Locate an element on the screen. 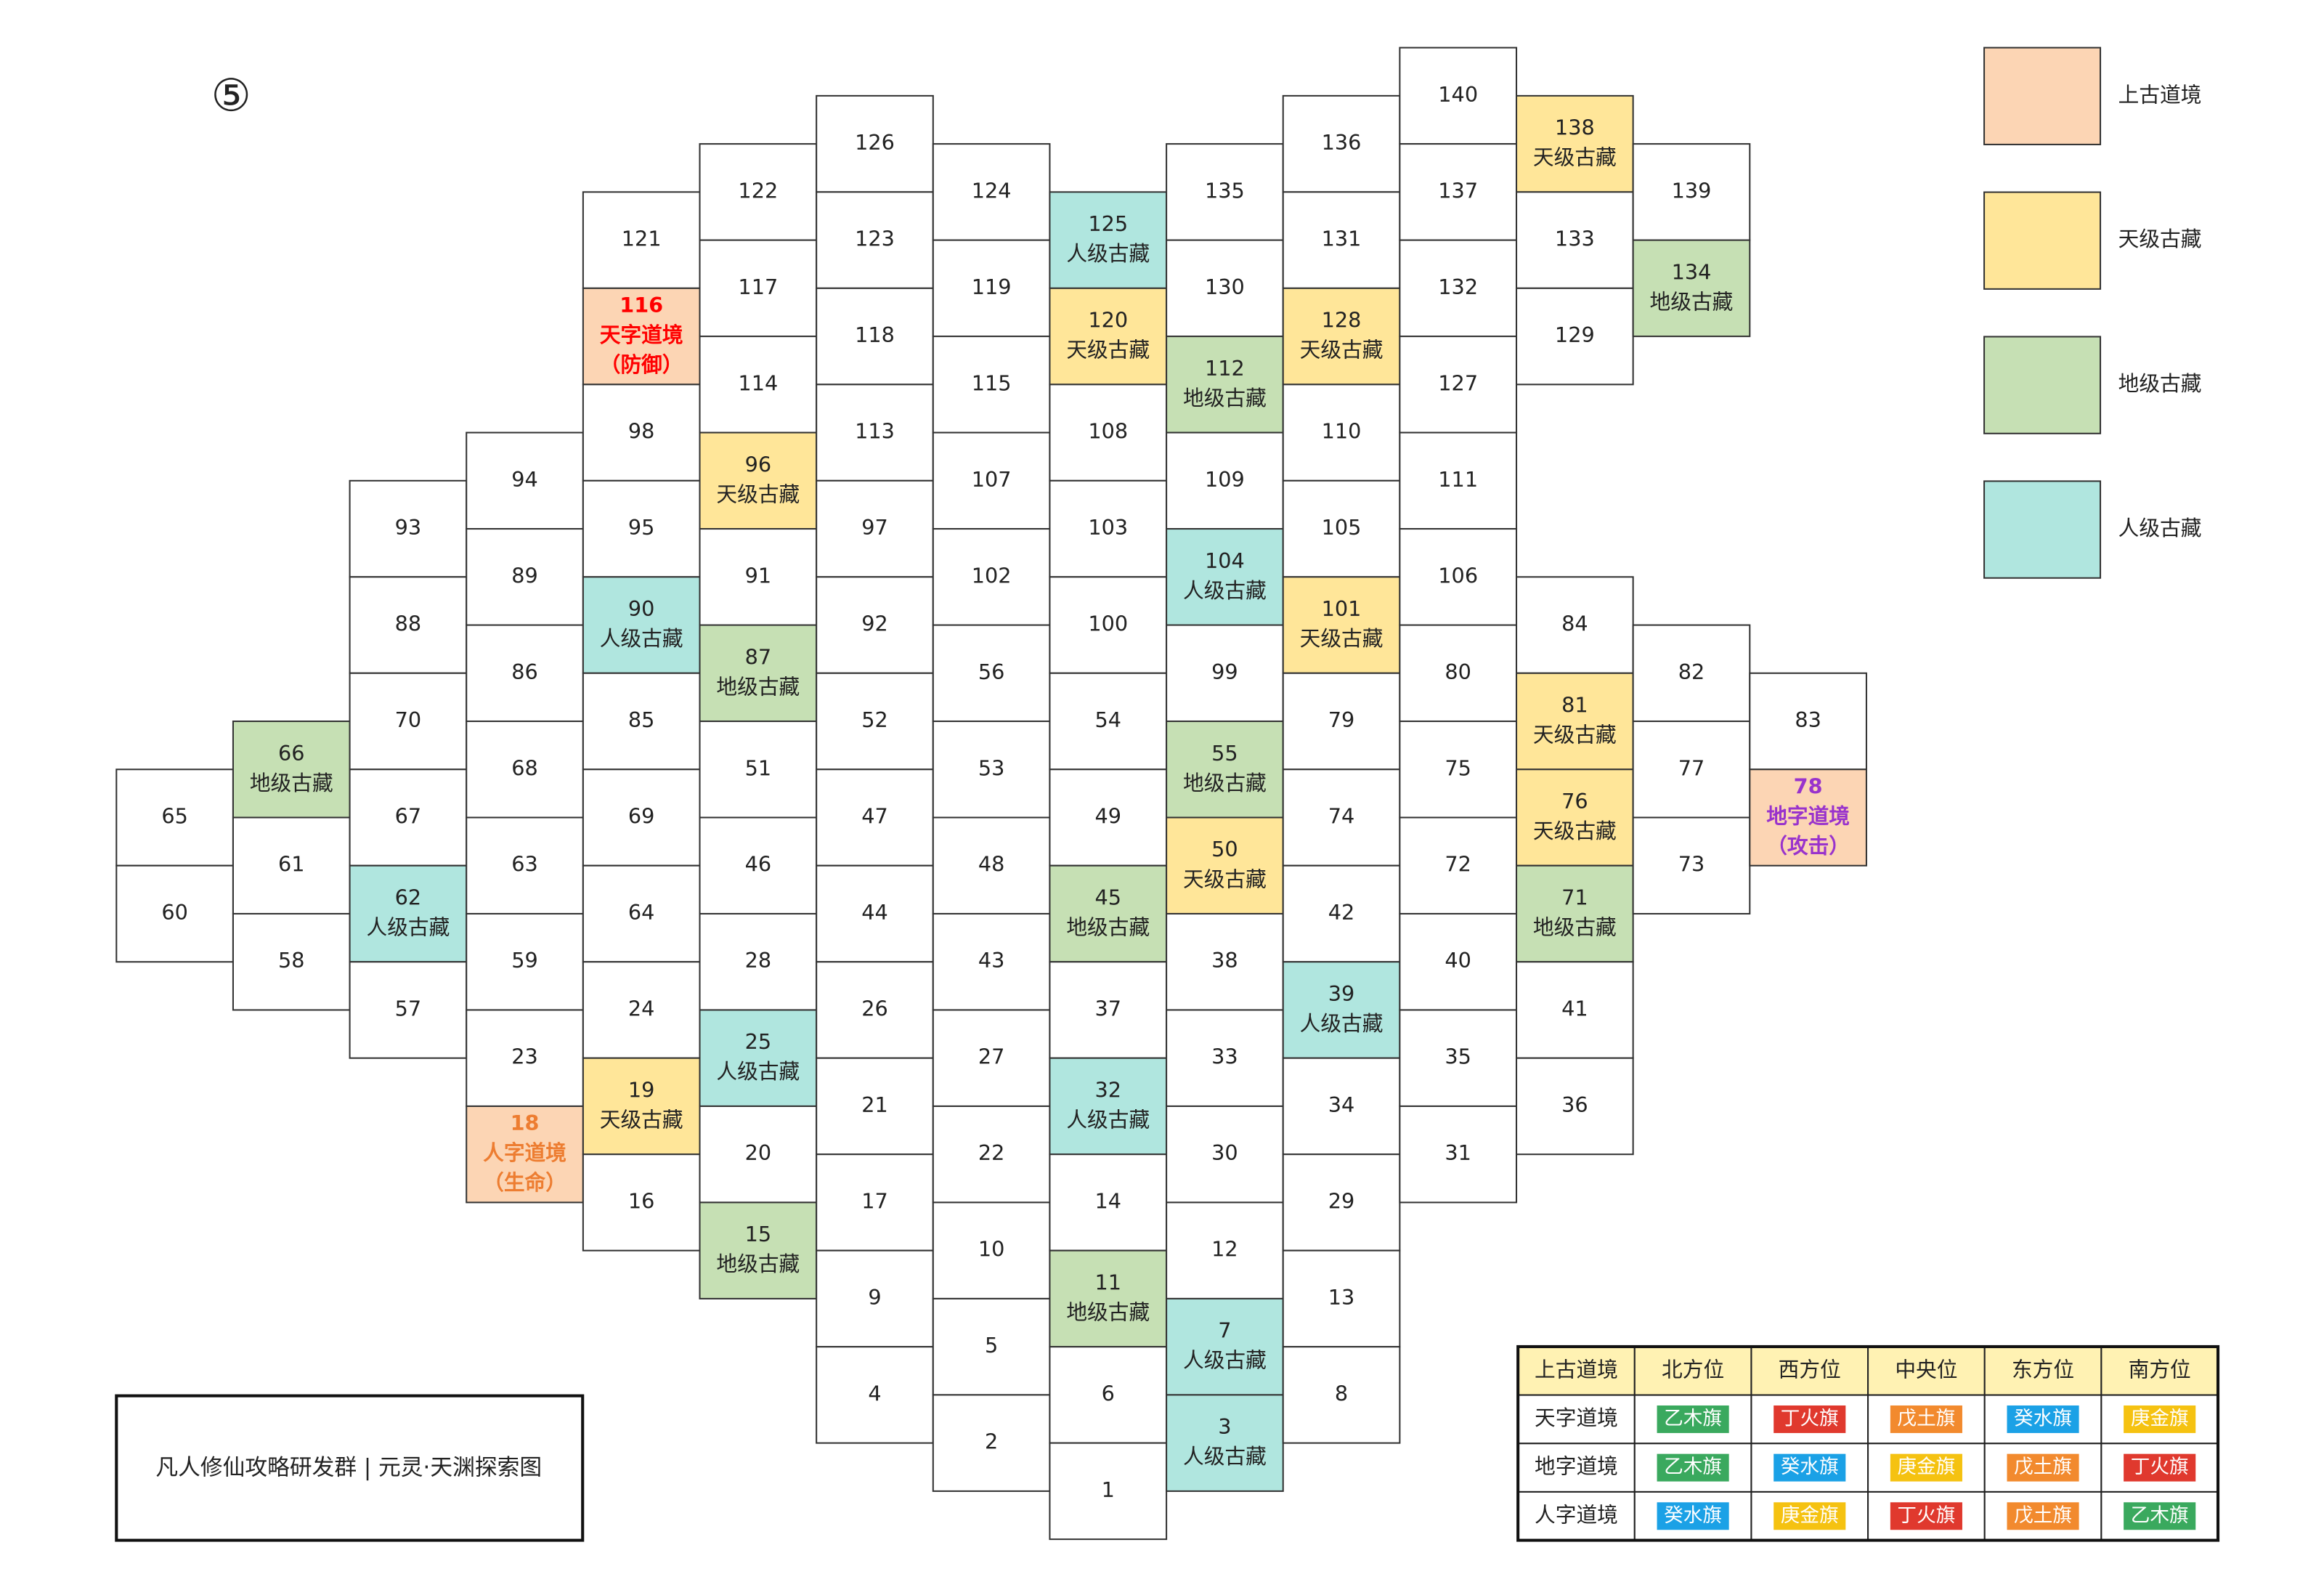 Image resolution: width=2324 pixels, height=1582 pixels. cell-number: 6 is located at coordinates (1108, 1393).